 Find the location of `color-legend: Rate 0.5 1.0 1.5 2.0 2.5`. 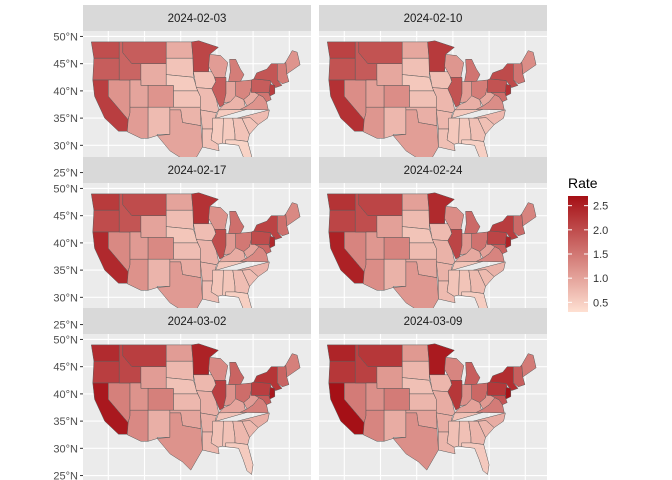

color-legend: Rate 0.5 1.0 1.5 2.0 2.5 is located at coordinates (588, 243).